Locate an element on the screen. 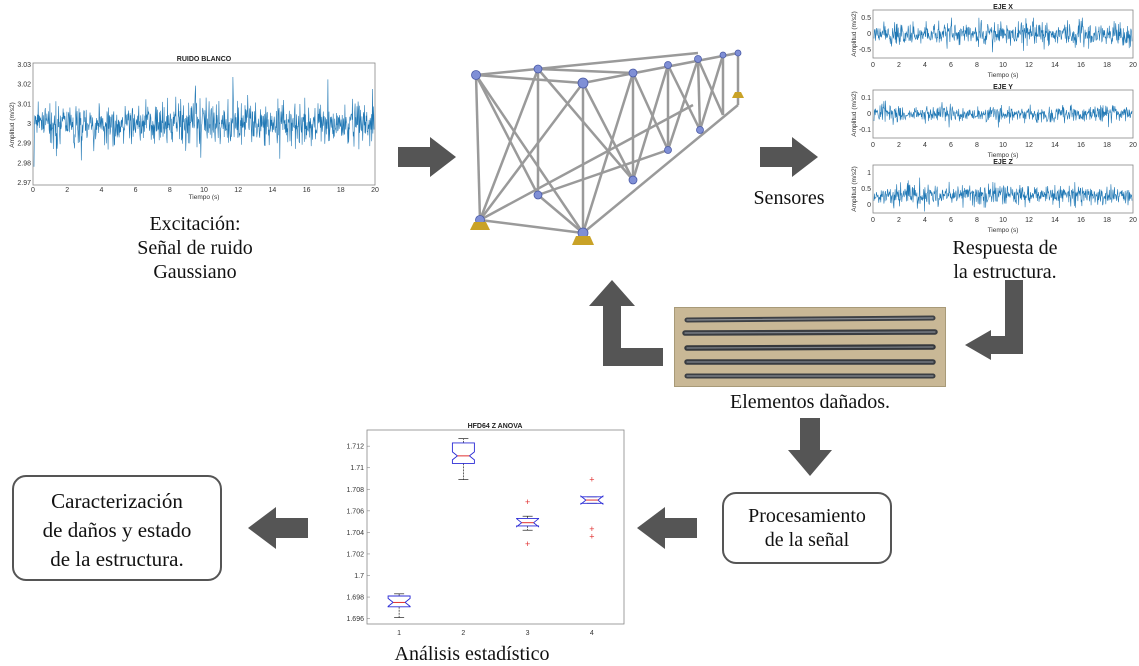 This screenshot has height=666, width=1139. response-x-ticks: 0.5 0 -0.5 0 2 4 6 8 10 12 14 16 18 20 is located at coordinates (998, 42).